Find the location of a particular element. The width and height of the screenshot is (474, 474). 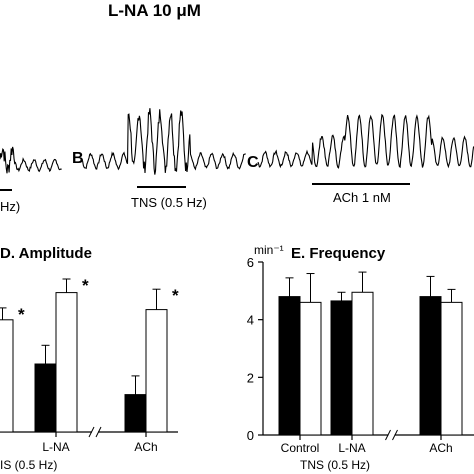

panel-b-letter: B is located at coordinates (78, 158).